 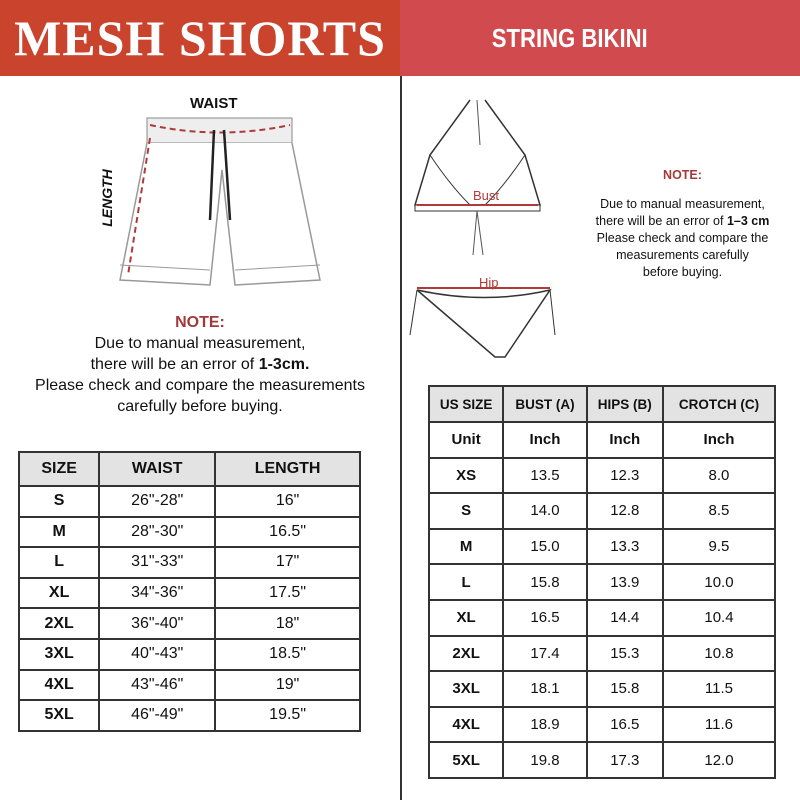 I want to click on mesh-shorts-title: MESH SHORTS, so click(x=200, y=38).